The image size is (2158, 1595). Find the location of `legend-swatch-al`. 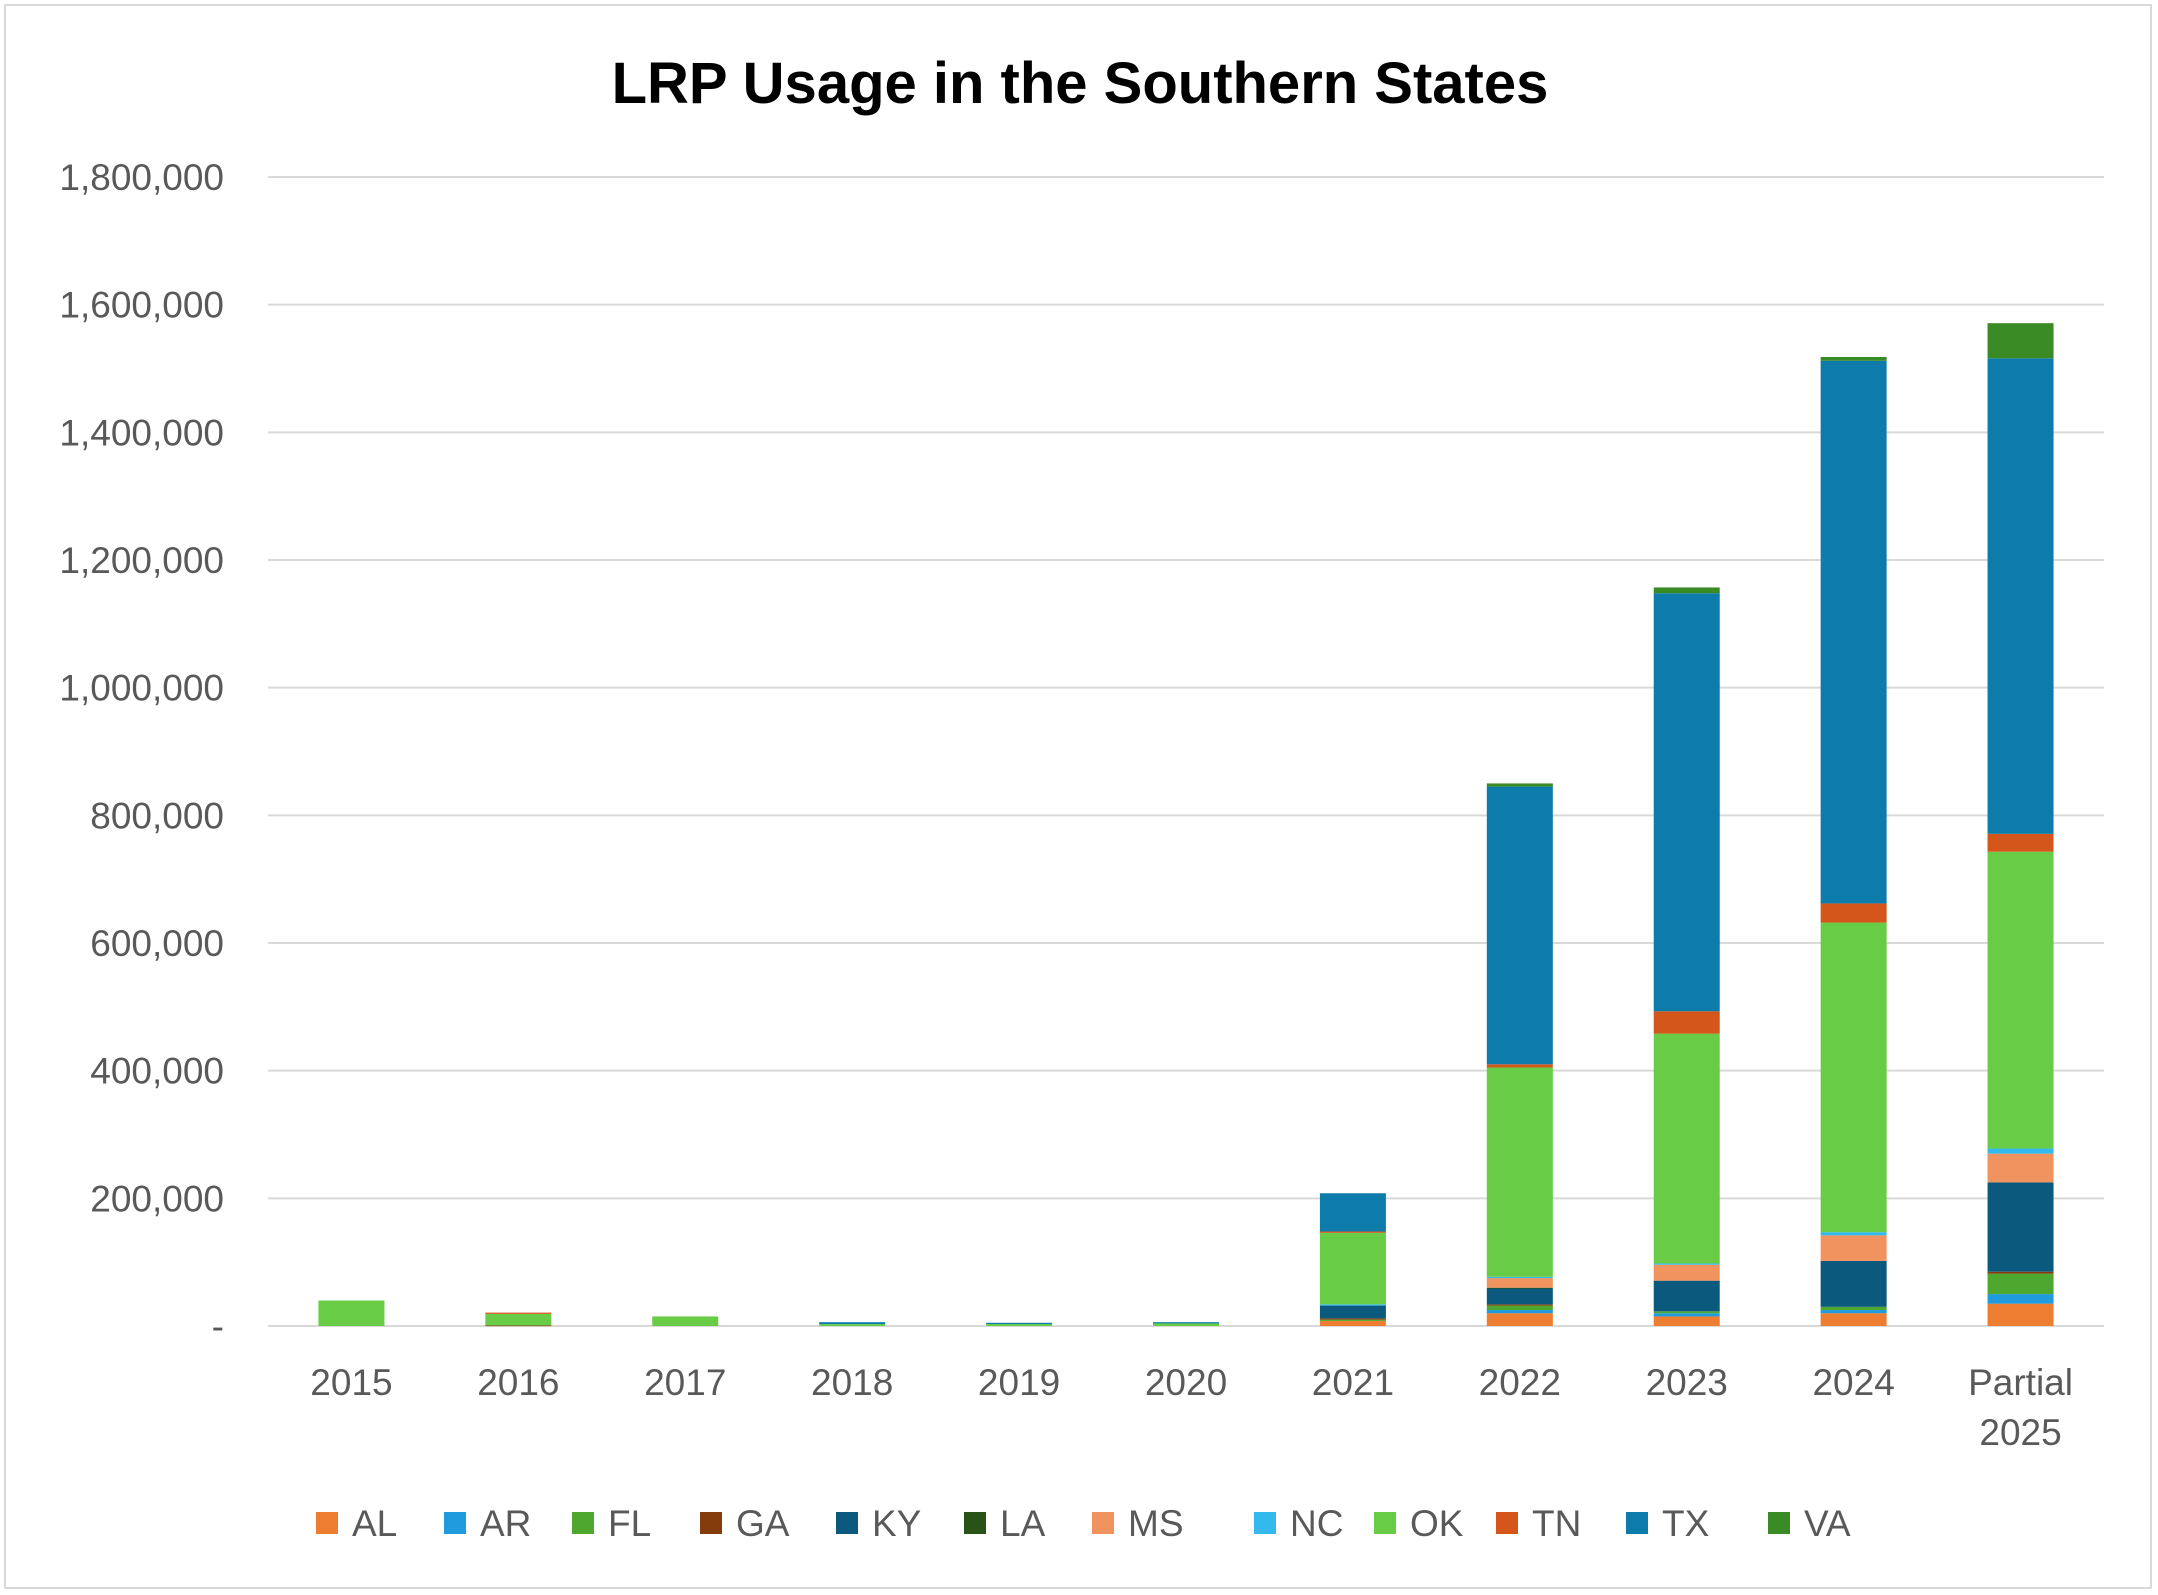

legend-swatch-al is located at coordinates (327, 1523).